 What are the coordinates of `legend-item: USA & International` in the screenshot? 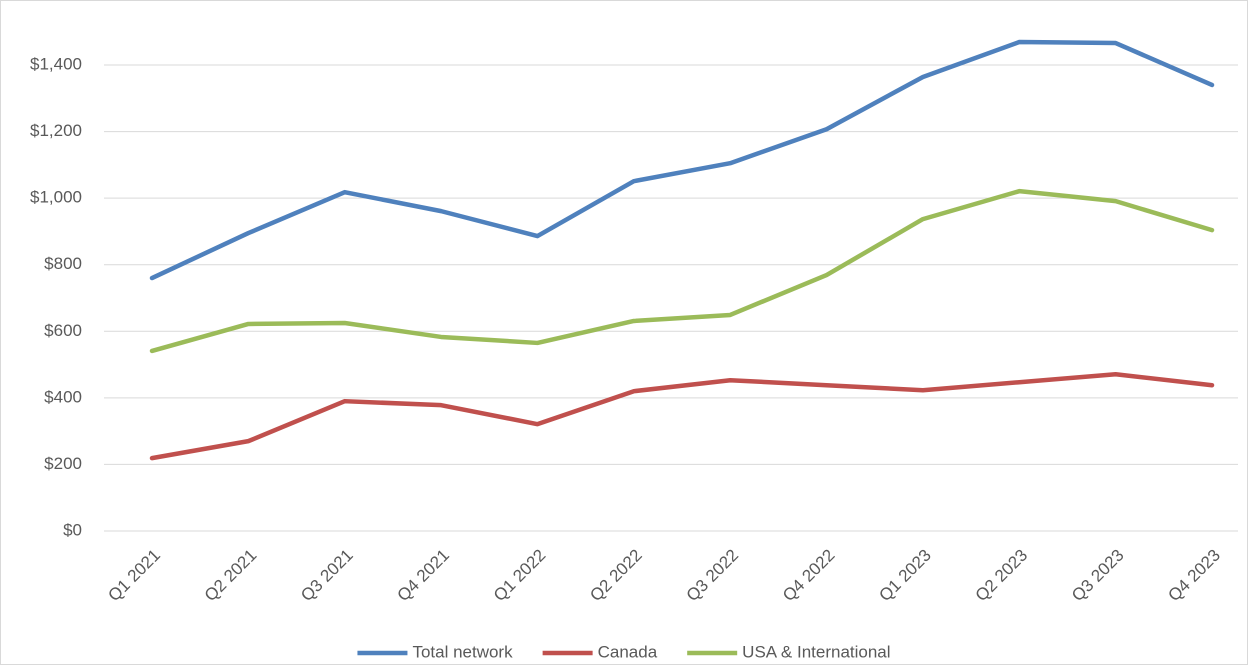 It's located at (789, 651).